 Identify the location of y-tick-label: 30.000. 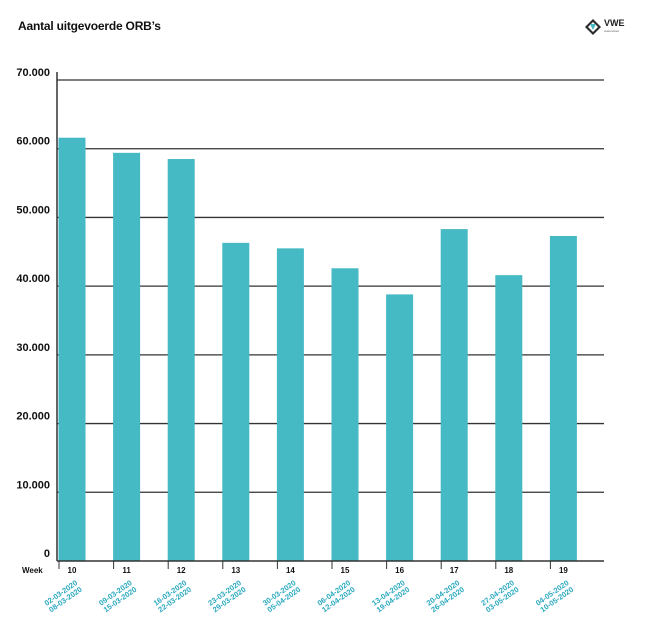
(33, 348).